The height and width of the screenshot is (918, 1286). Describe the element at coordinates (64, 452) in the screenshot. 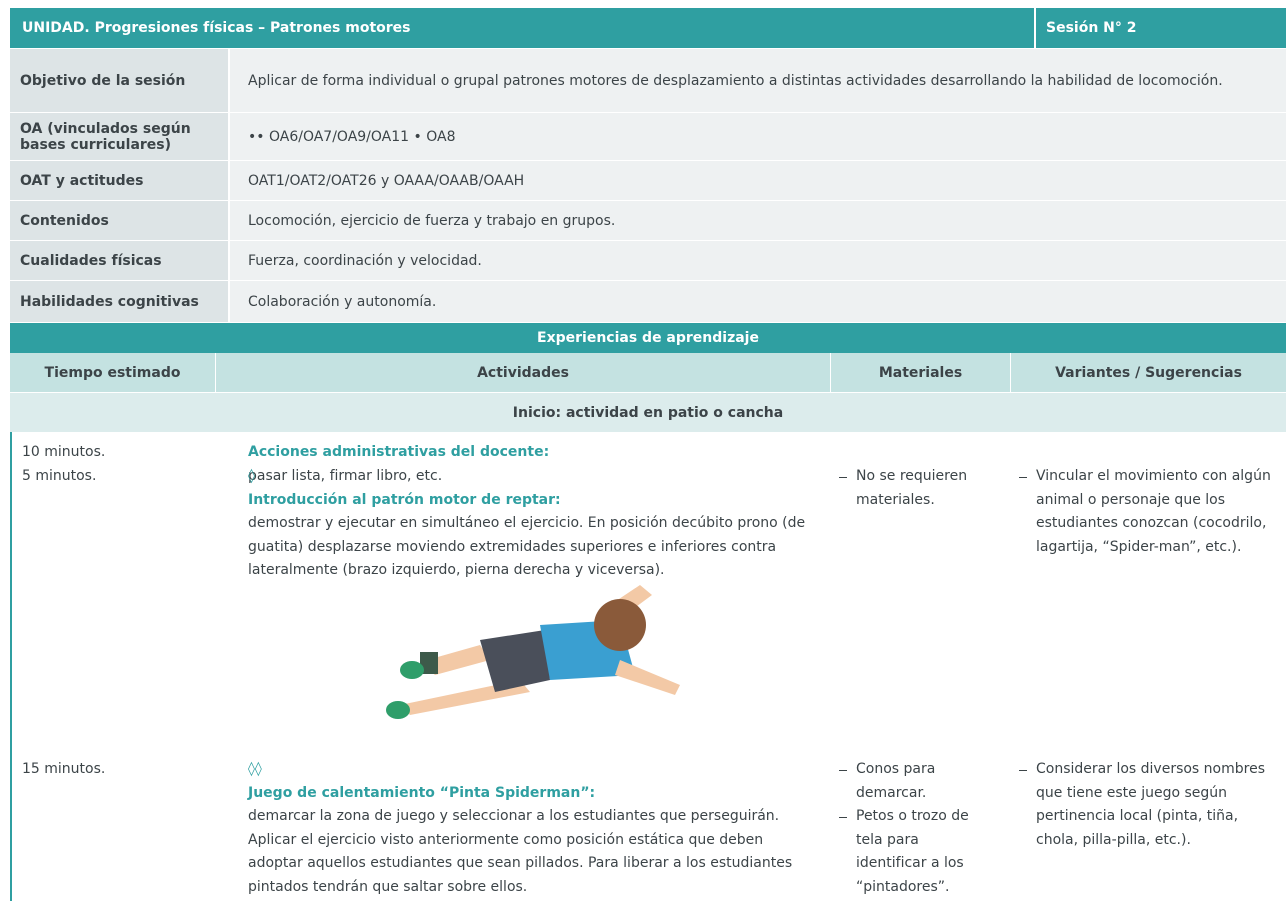

I see `time: 10 minutos.` at that location.